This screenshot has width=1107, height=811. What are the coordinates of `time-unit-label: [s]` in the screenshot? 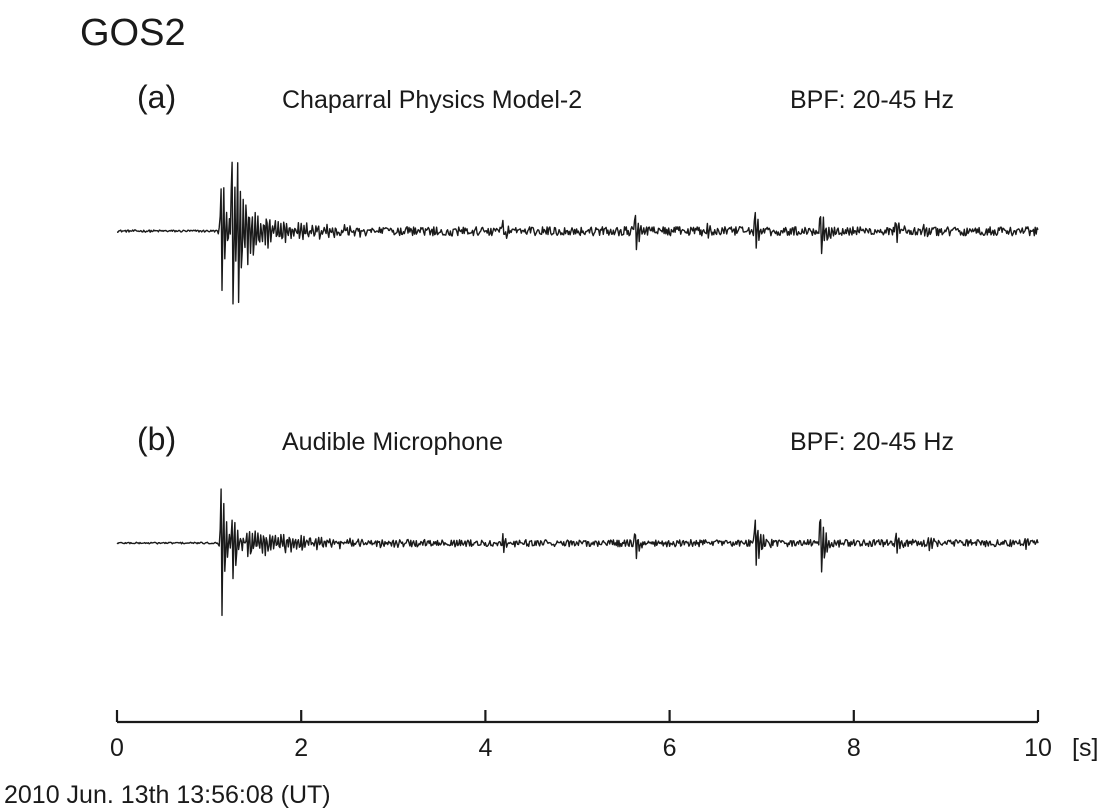 It's located at (1085, 748).